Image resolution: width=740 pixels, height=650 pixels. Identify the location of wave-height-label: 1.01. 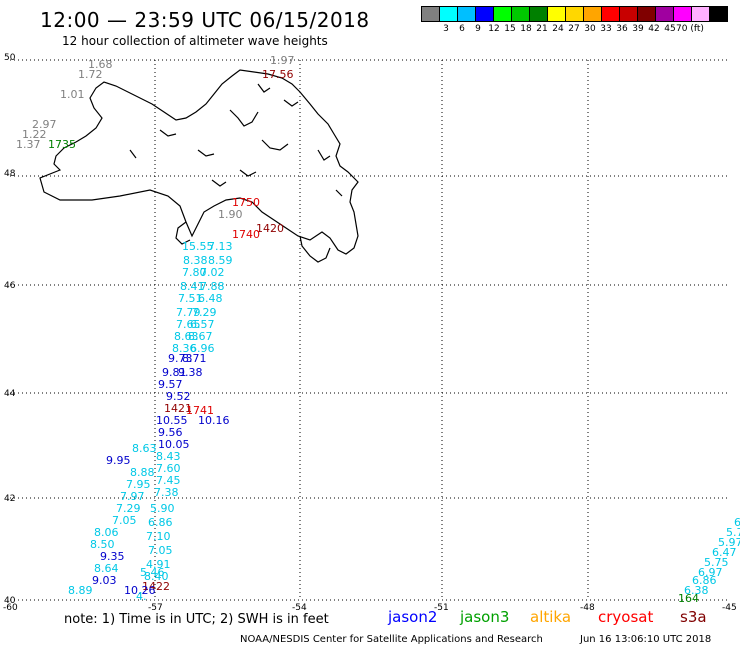
(72, 94).